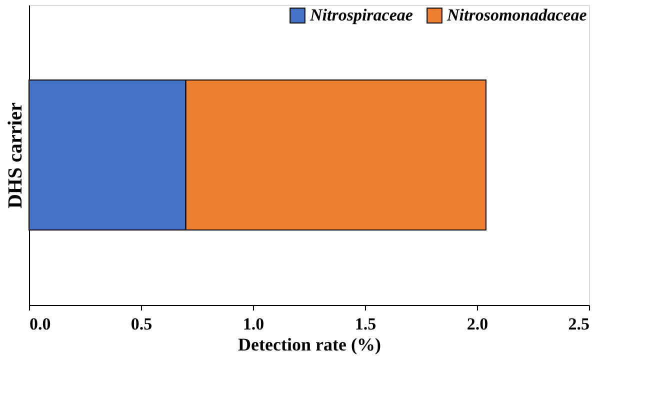 Image resolution: width=660 pixels, height=409 pixels. I want to click on x-tick-label: 1.5, so click(365, 324).